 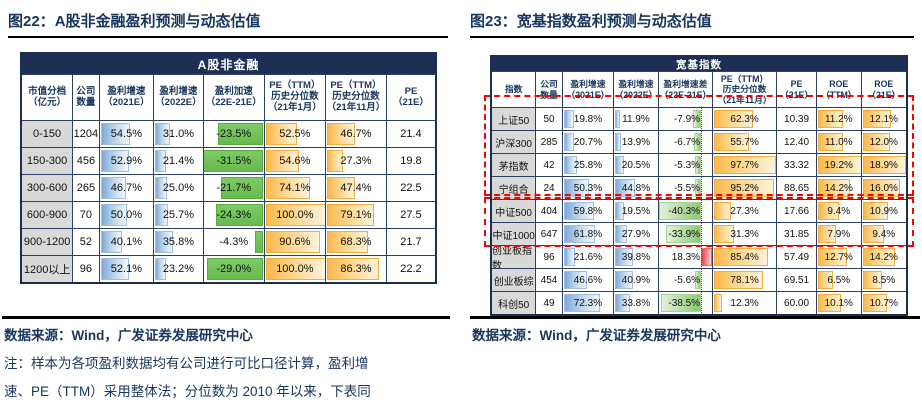 I want to click on table-cell: 52.5%, so click(x=295, y=133).